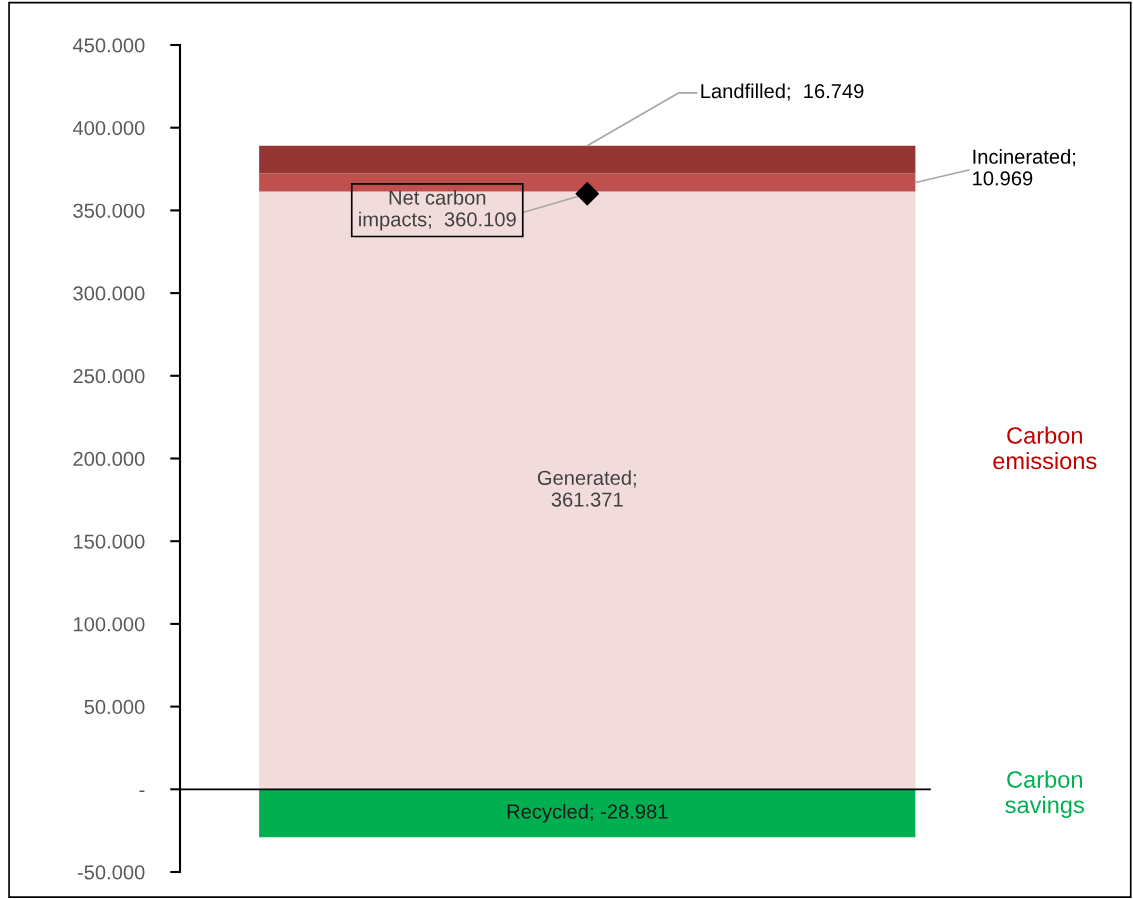 The height and width of the screenshot is (899, 1133). Describe the element at coordinates (142, 791) in the screenshot. I see `y-tick-label: -` at that location.